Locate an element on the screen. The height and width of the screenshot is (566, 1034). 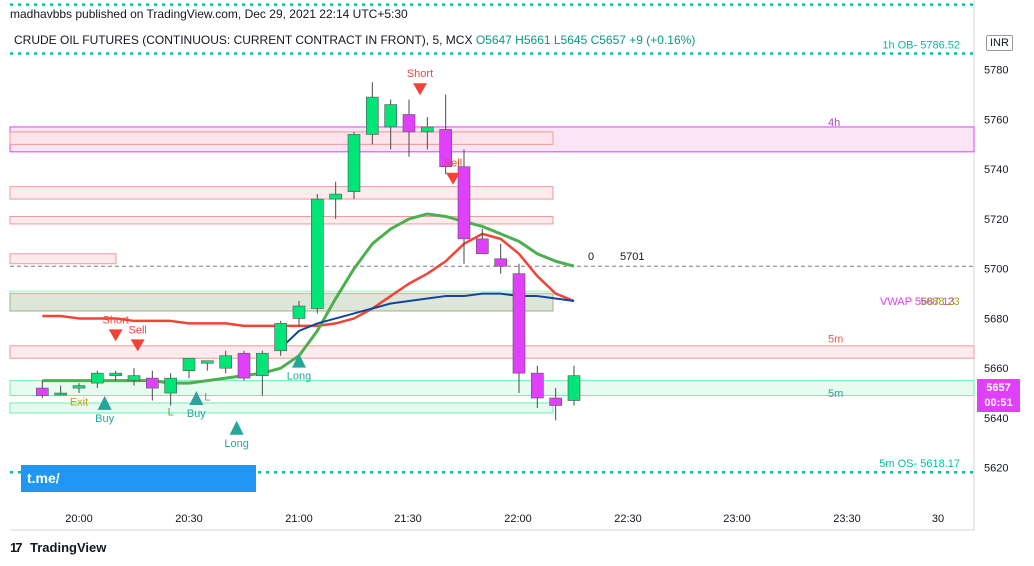
y-tick-2: 5660 is located at coordinates (996, 369).